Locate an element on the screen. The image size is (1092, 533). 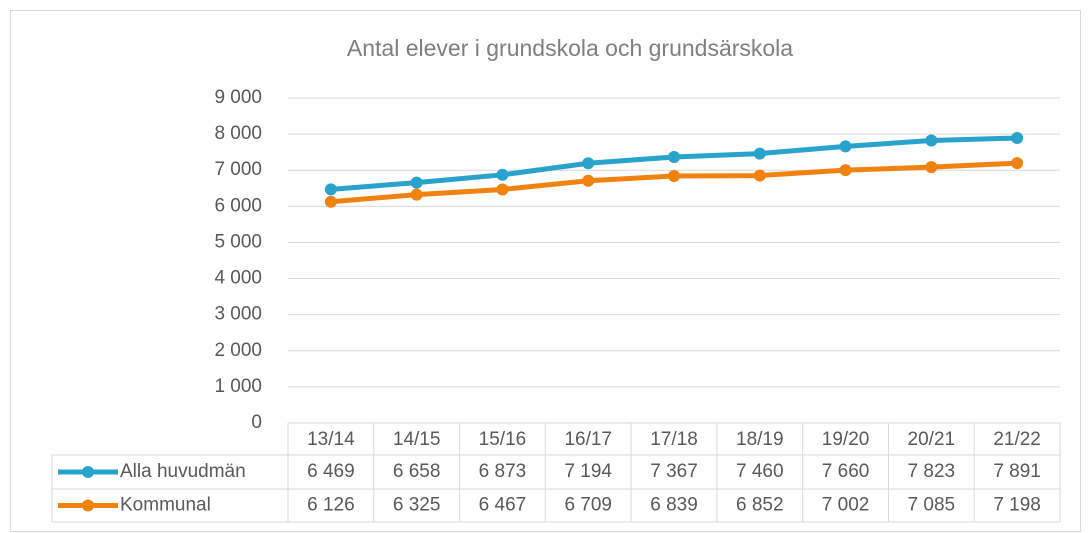
table-value: 6 839 is located at coordinates (674, 505).